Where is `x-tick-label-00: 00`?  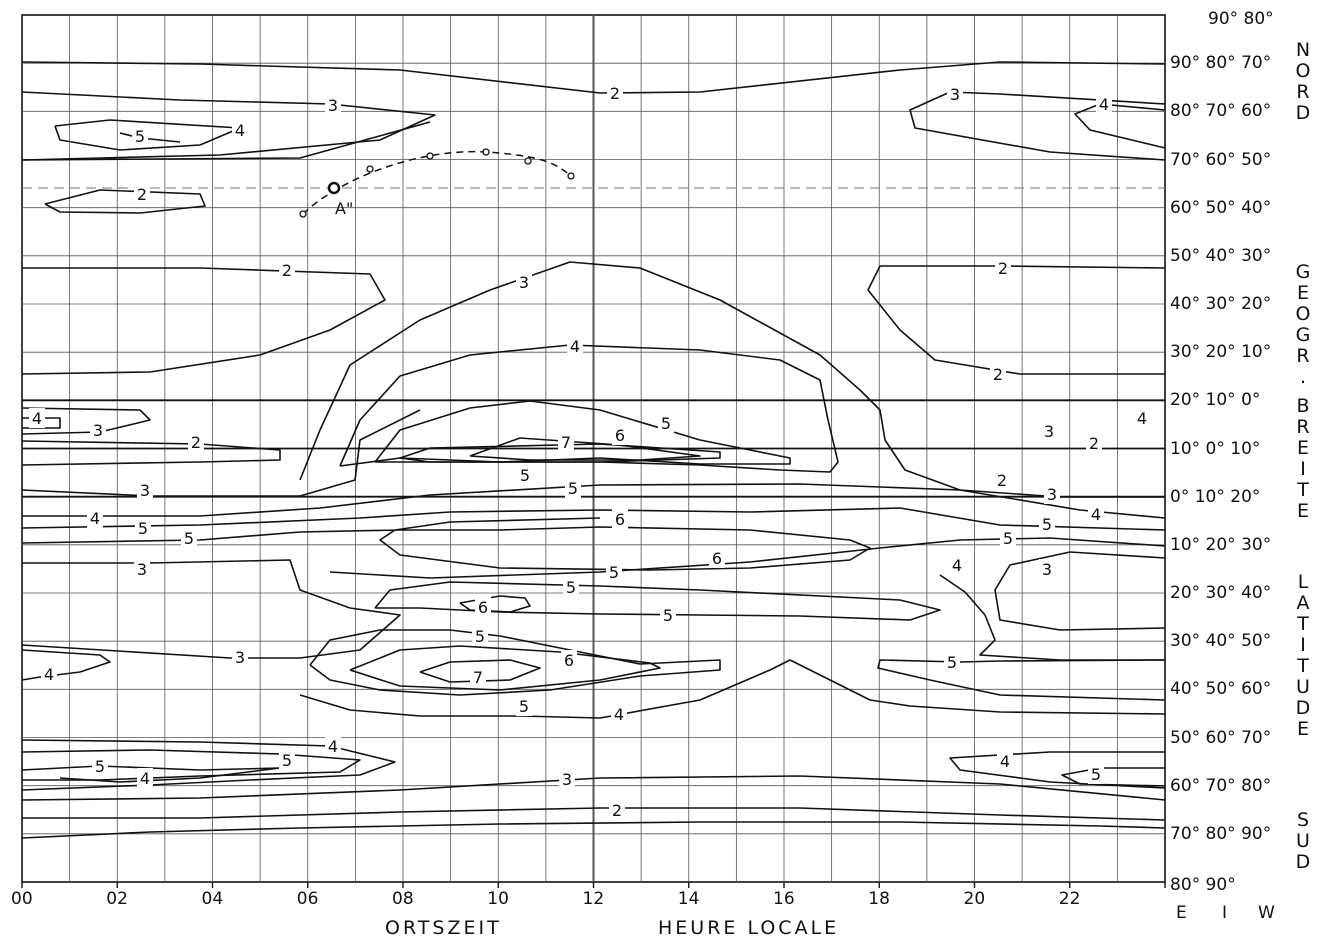 x-tick-label-00: 00 is located at coordinates (22, 899).